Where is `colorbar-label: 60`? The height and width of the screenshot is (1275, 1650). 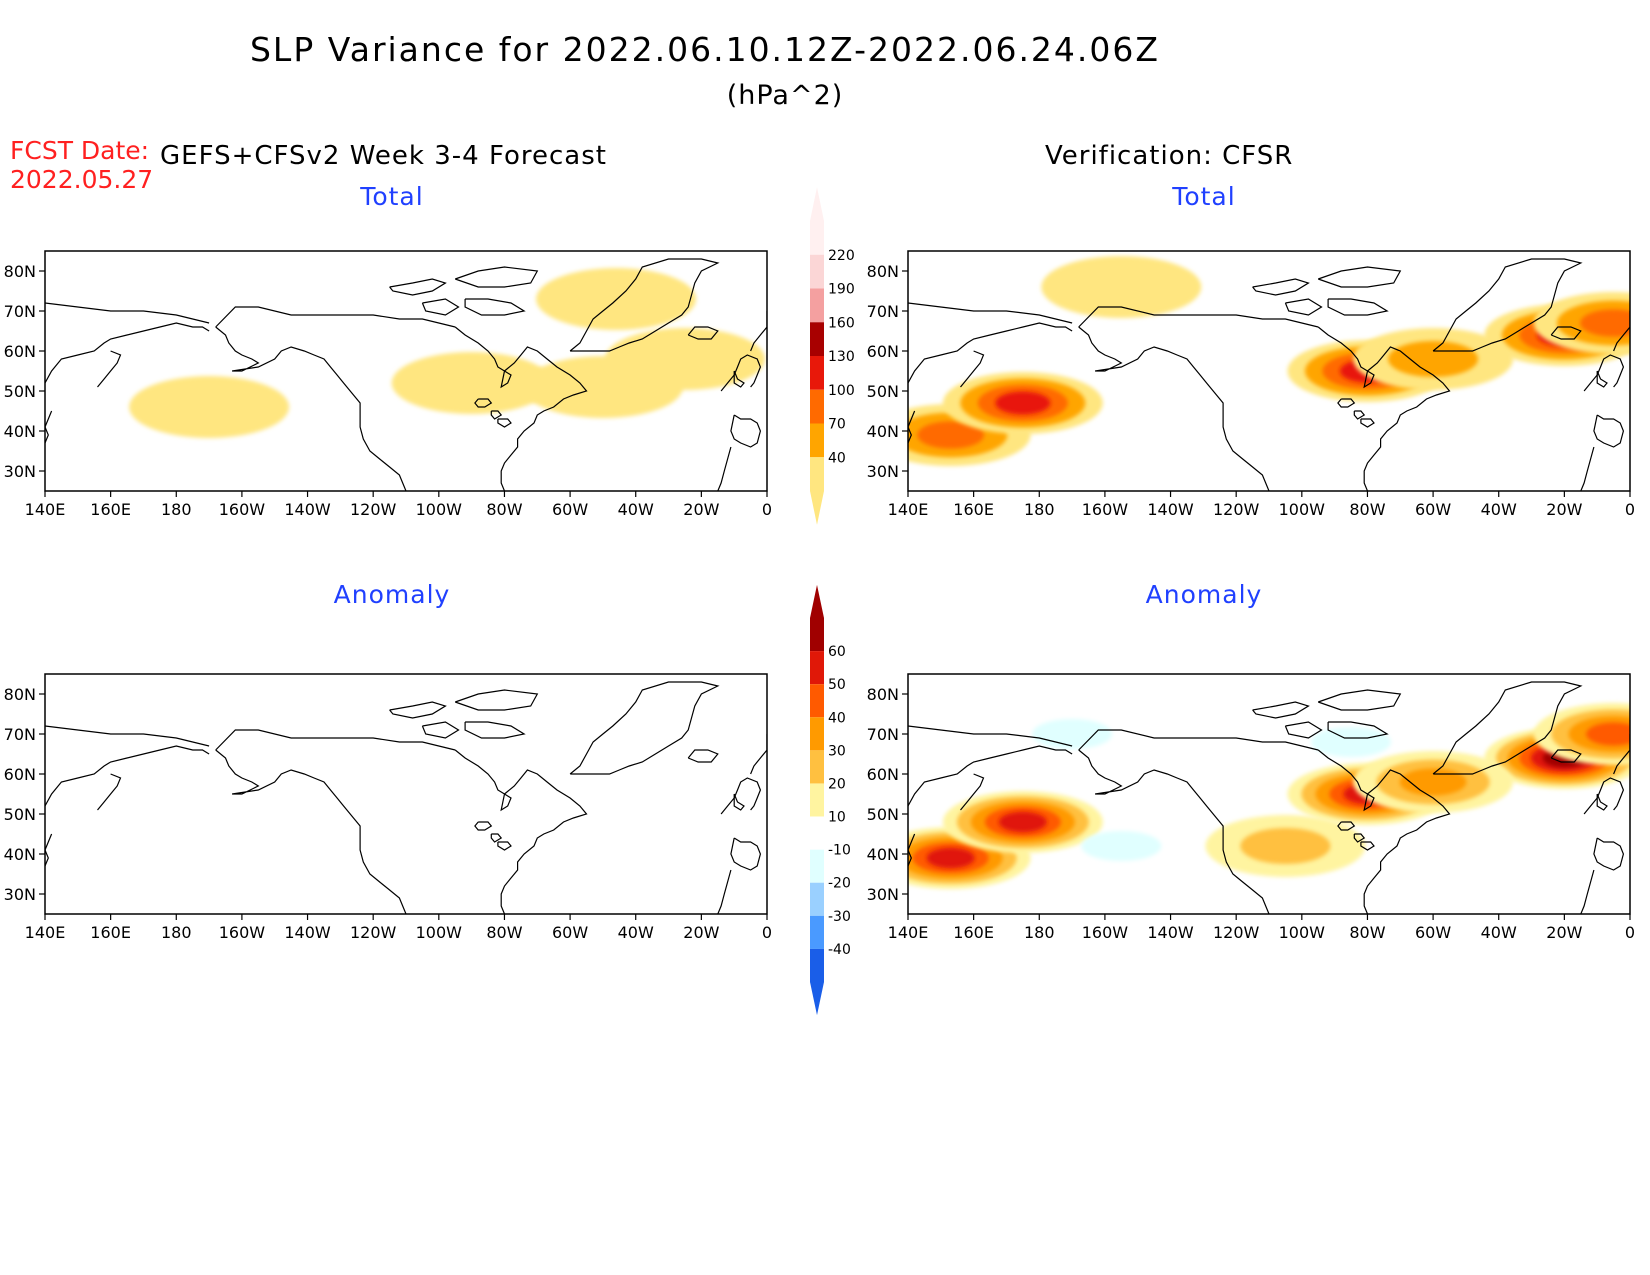 colorbar-label: 60 is located at coordinates (837, 652).